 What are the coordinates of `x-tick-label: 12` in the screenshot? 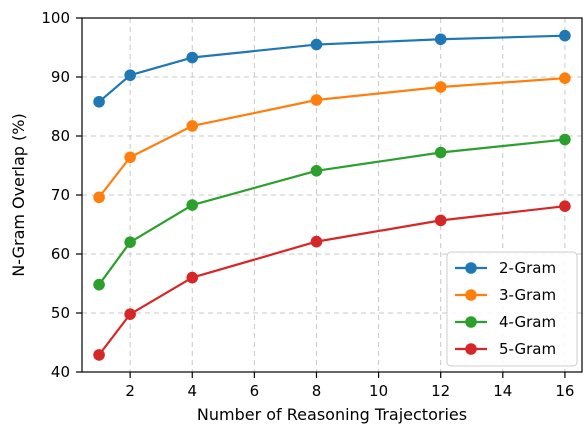 It's located at (440, 391).